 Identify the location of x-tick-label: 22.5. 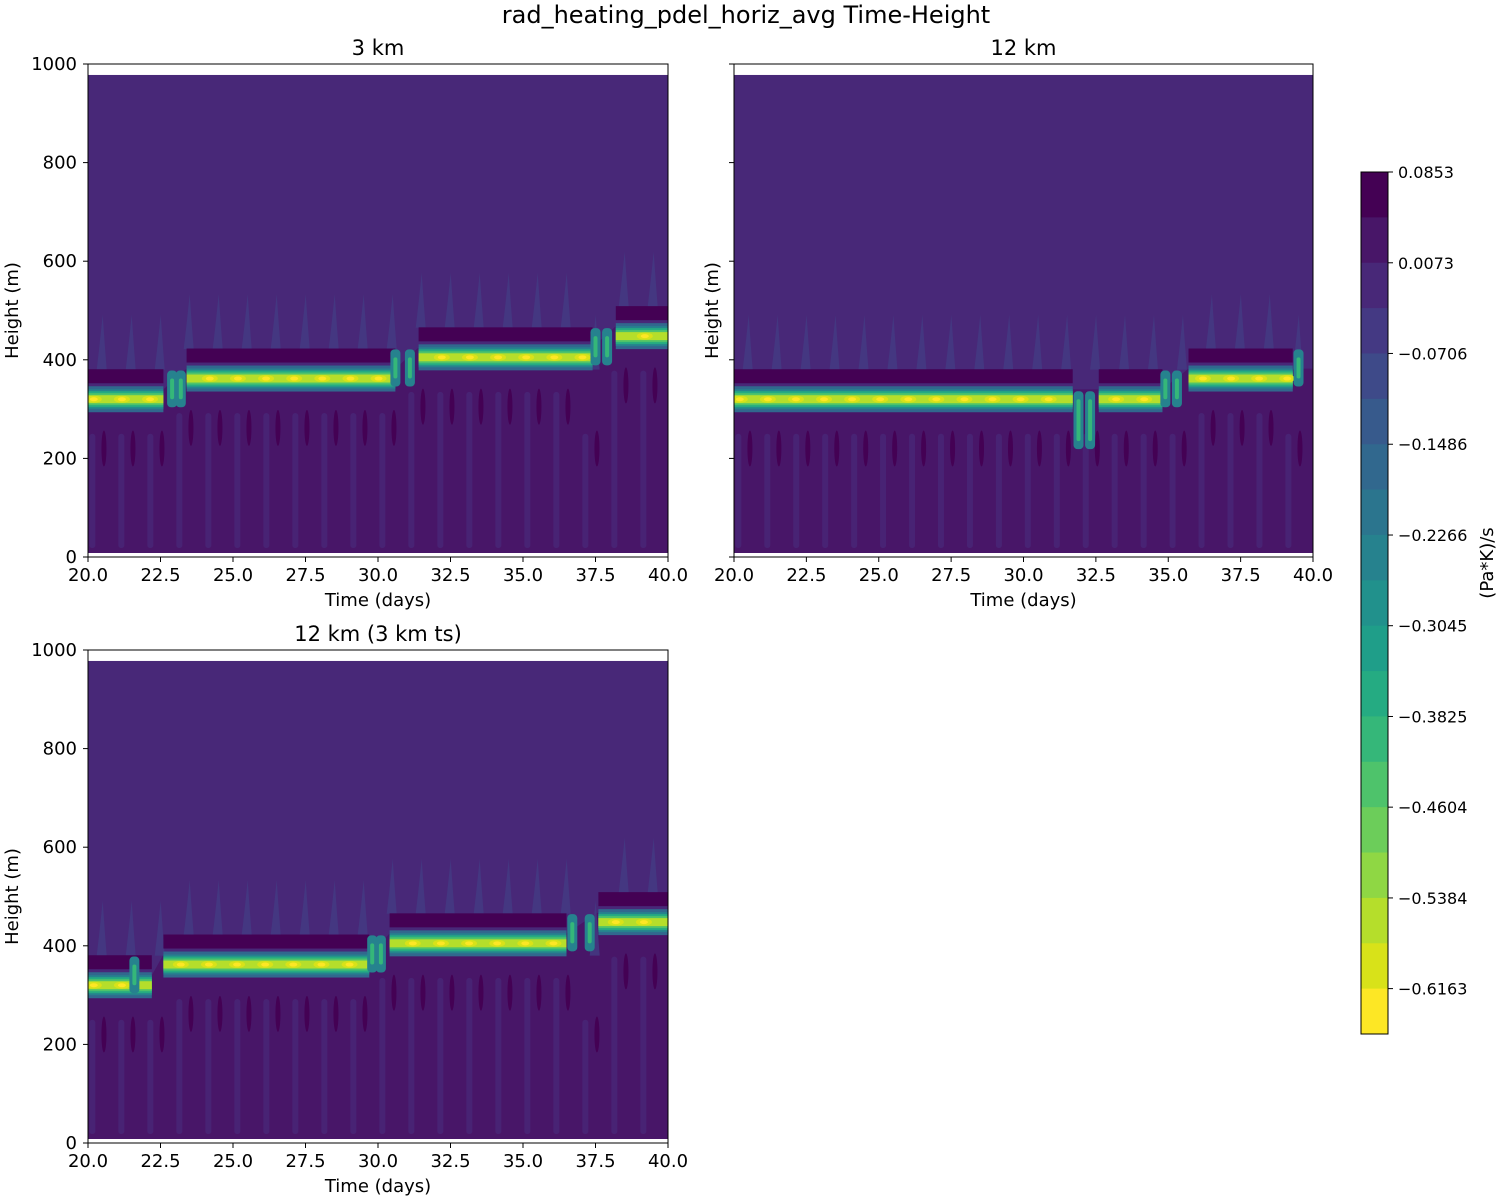
(160, 1161).